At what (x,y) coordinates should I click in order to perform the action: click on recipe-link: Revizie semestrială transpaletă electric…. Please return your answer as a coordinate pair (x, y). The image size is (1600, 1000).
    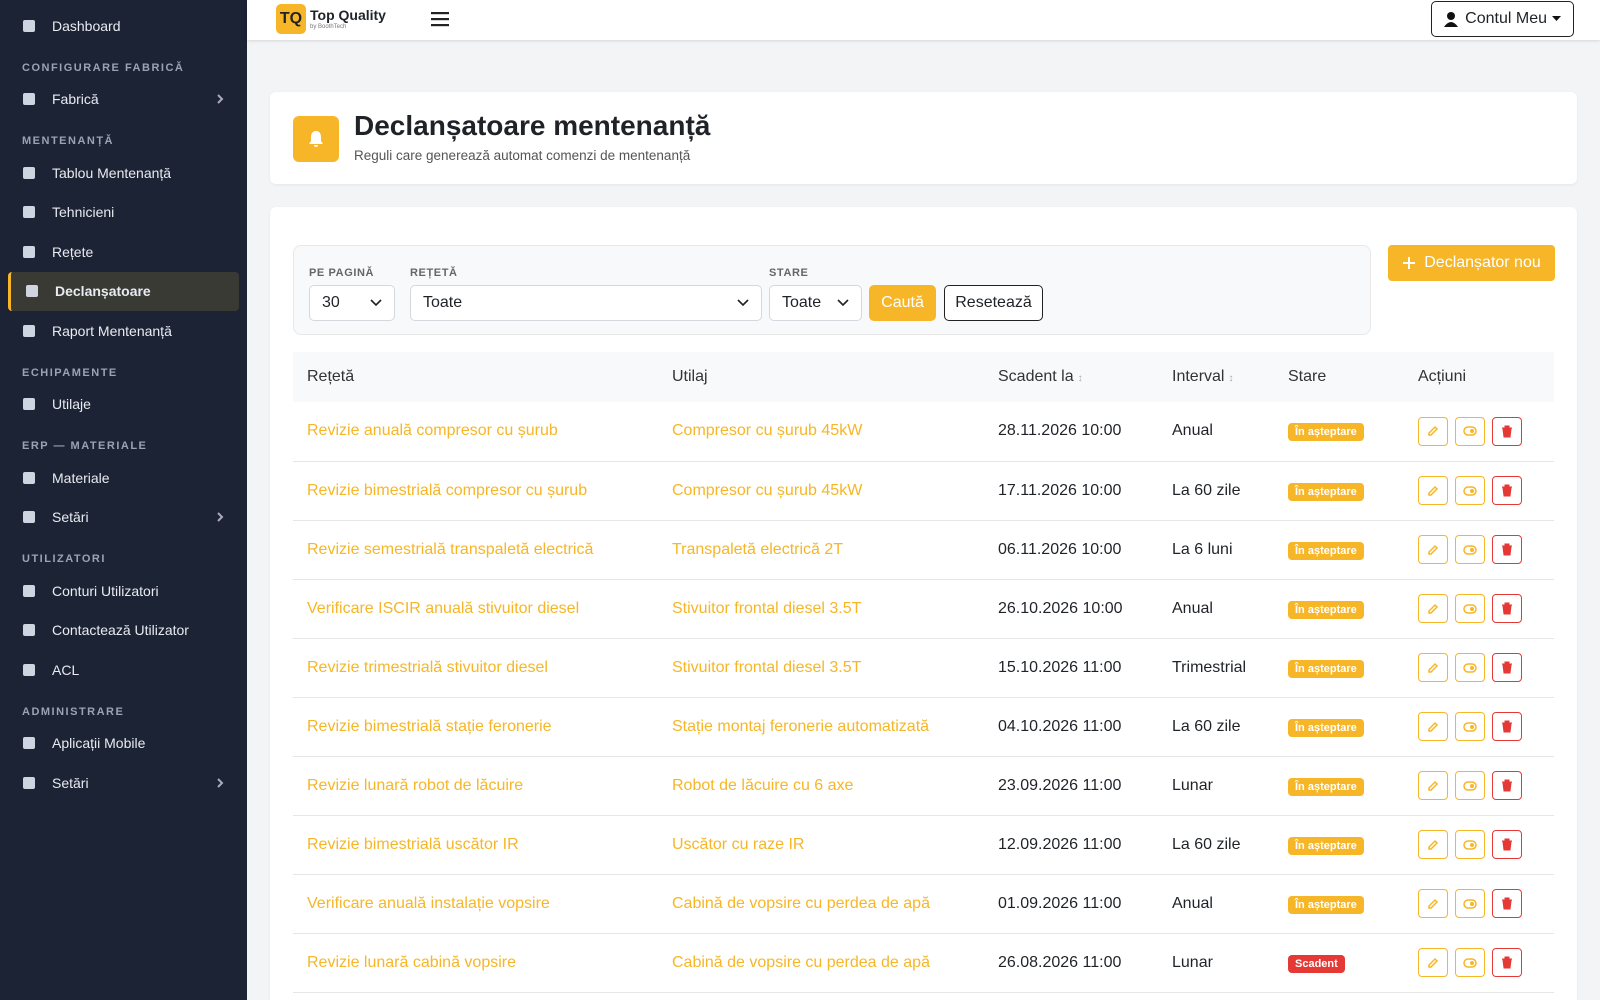
    Looking at the image, I should click on (475, 550).